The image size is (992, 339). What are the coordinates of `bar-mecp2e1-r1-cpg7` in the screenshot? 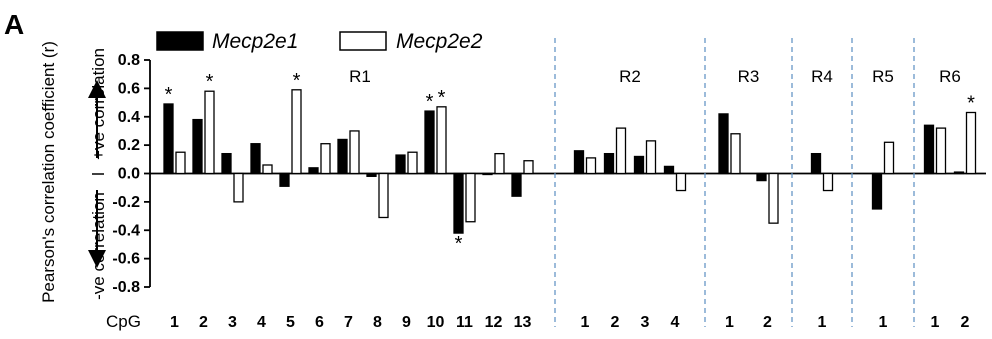 It's located at (342, 156).